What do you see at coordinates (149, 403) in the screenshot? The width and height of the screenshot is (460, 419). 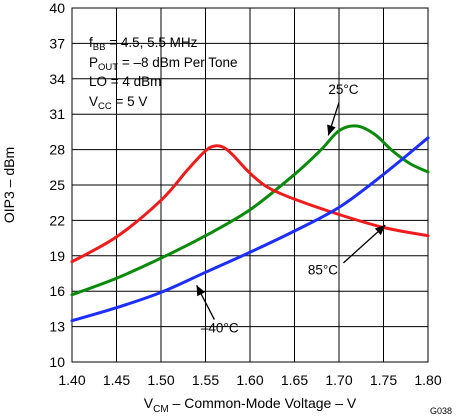 I see `x-axis-title-main: V` at bounding box center [149, 403].